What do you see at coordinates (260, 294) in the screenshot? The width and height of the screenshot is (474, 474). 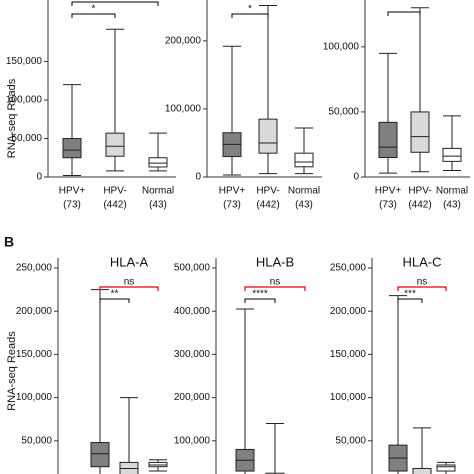 I see `significance-label: ****` at bounding box center [260, 294].